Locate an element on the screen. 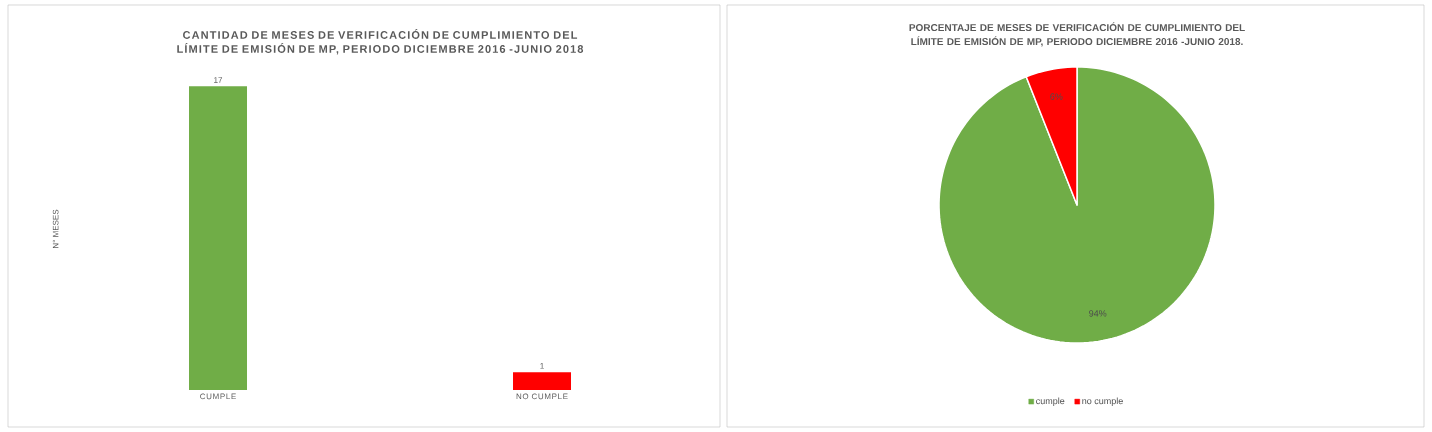 The width and height of the screenshot is (1432, 432). chart-title: PORCENTAJE DE MESES DE VERIFICACIÓN DE CUMPLIMIENTO DEL LÍMITE DE EMISIÓN DE MP, PERIODO DICIEMBRE 2016 -JUNIO 2018. is located at coordinates (1077, 34).